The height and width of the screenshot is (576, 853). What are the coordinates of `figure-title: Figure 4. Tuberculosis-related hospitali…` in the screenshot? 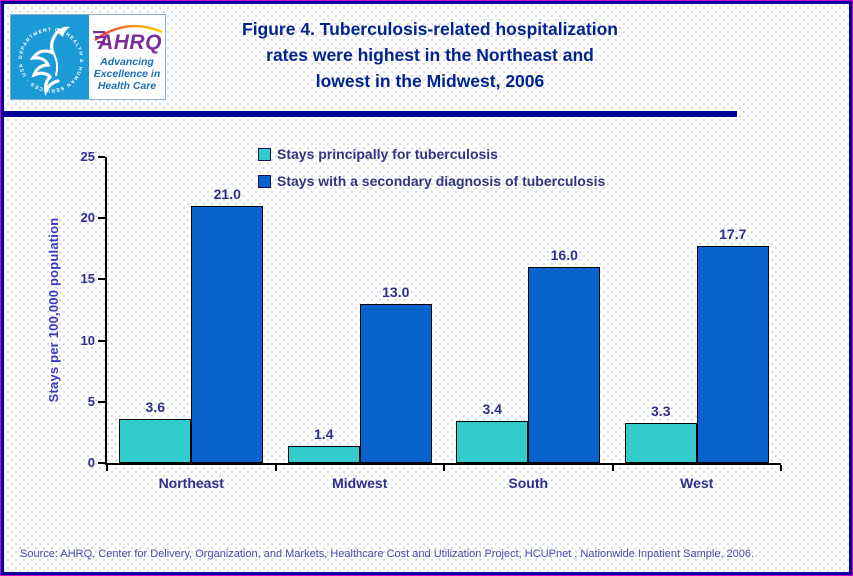 It's located at (430, 55).